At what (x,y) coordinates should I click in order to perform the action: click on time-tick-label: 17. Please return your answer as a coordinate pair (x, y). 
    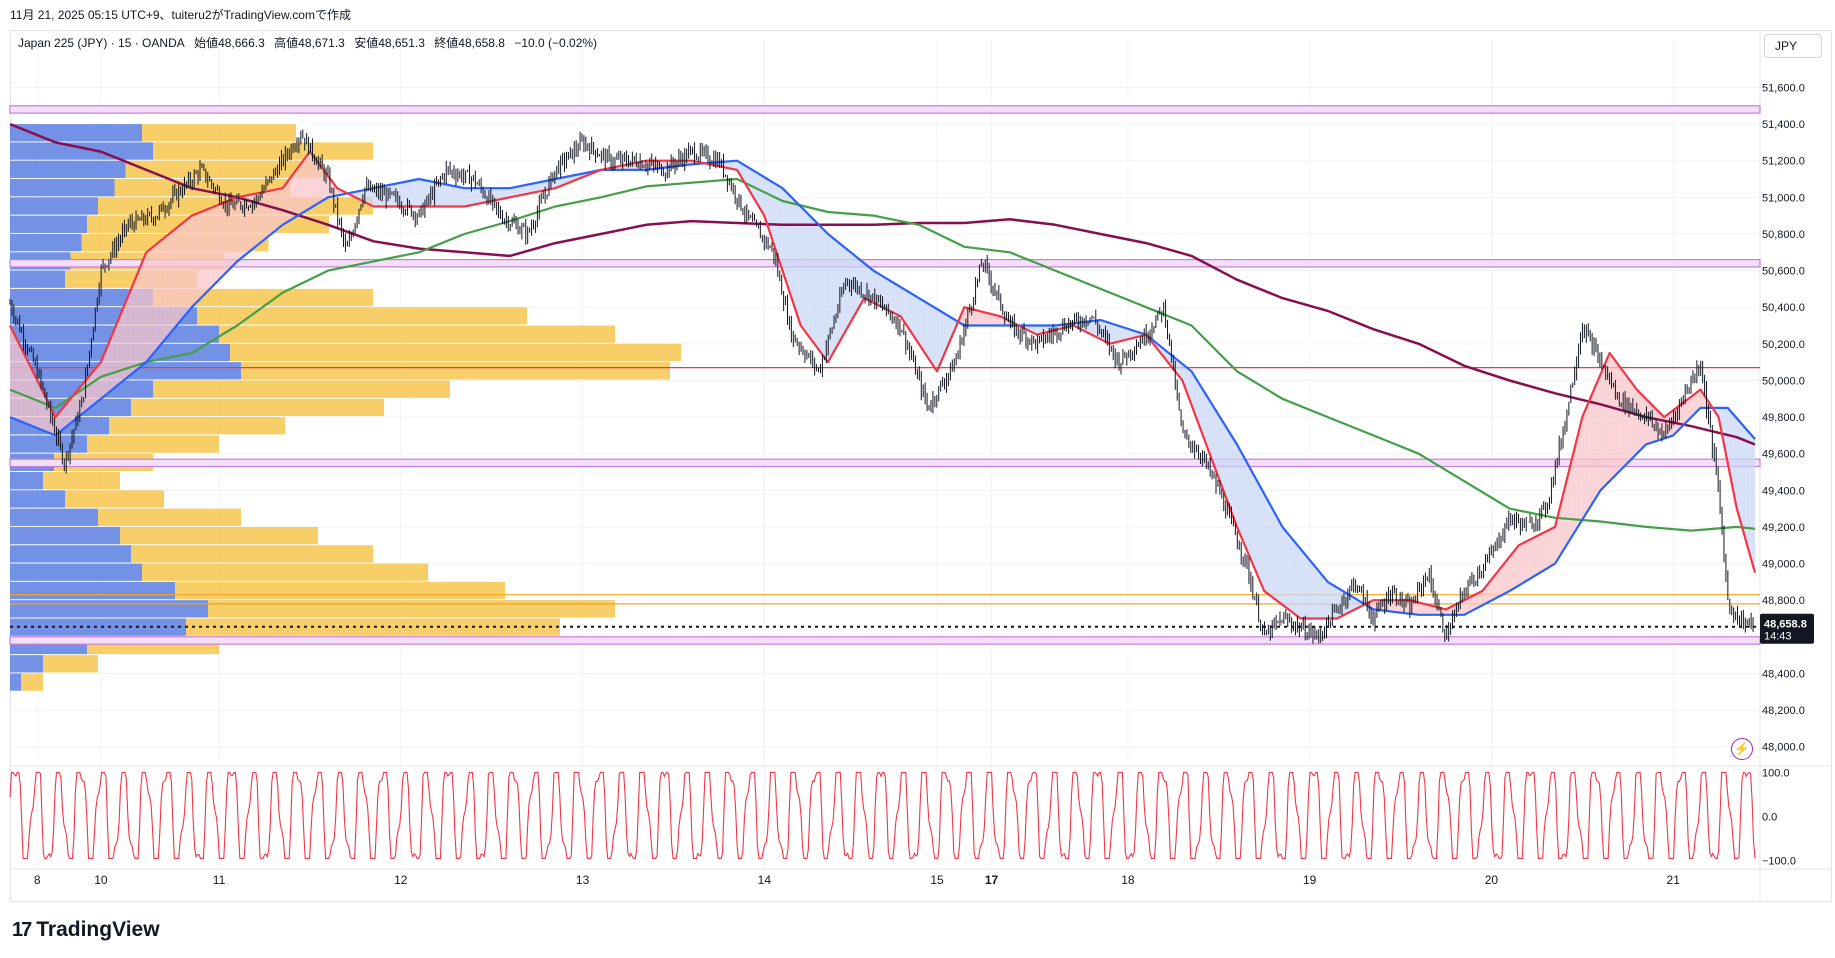
    Looking at the image, I should click on (992, 880).